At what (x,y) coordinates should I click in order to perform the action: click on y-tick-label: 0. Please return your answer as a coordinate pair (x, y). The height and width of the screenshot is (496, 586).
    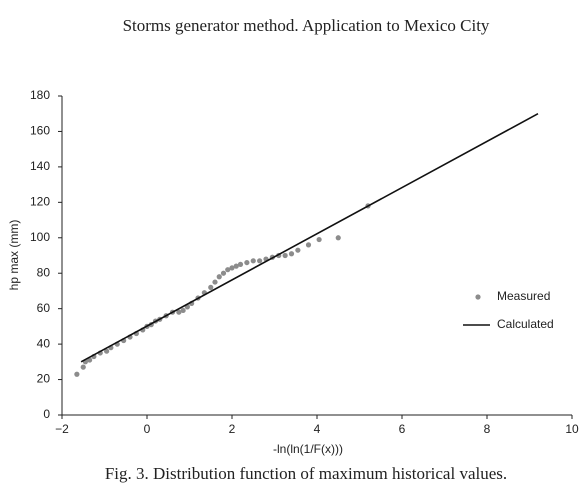
    Looking at the image, I should click on (46, 414).